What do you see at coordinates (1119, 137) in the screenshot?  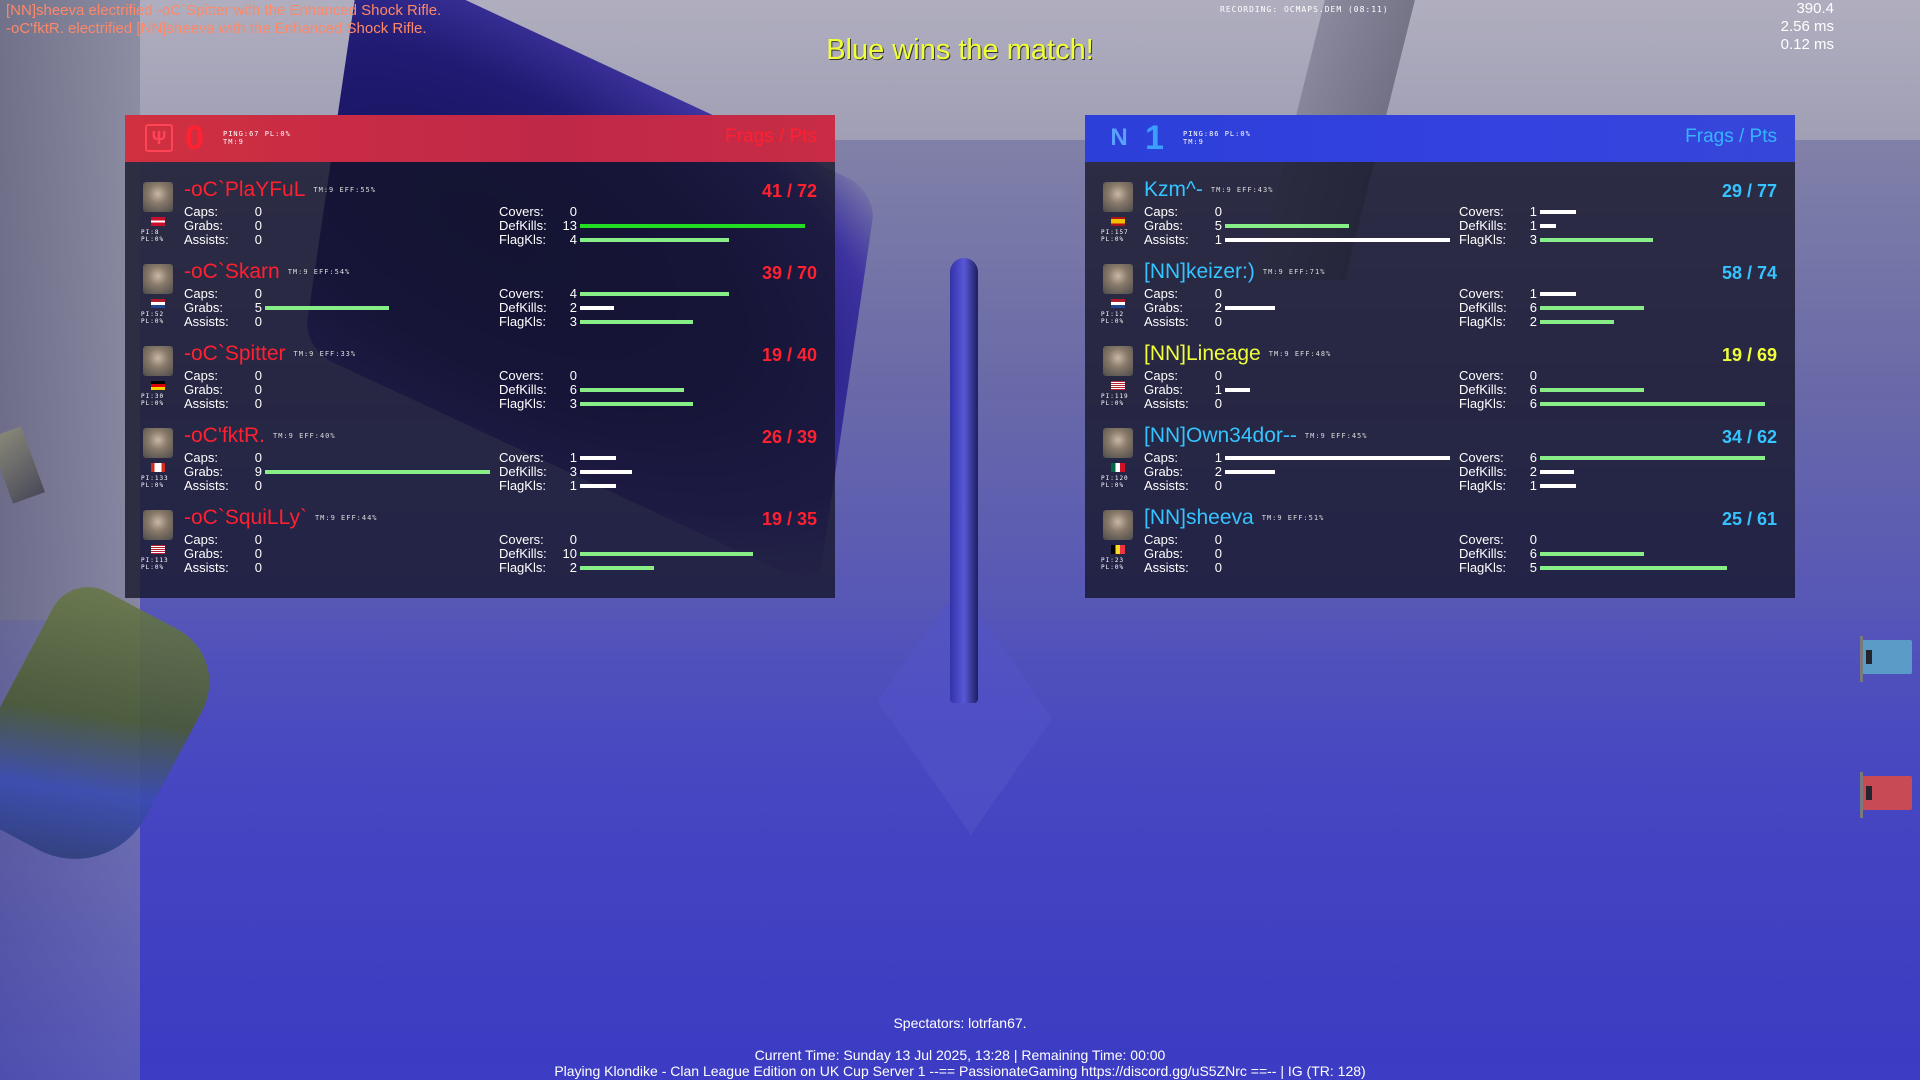 I see `nn-clan-icon: N` at bounding box center [1119, 137].